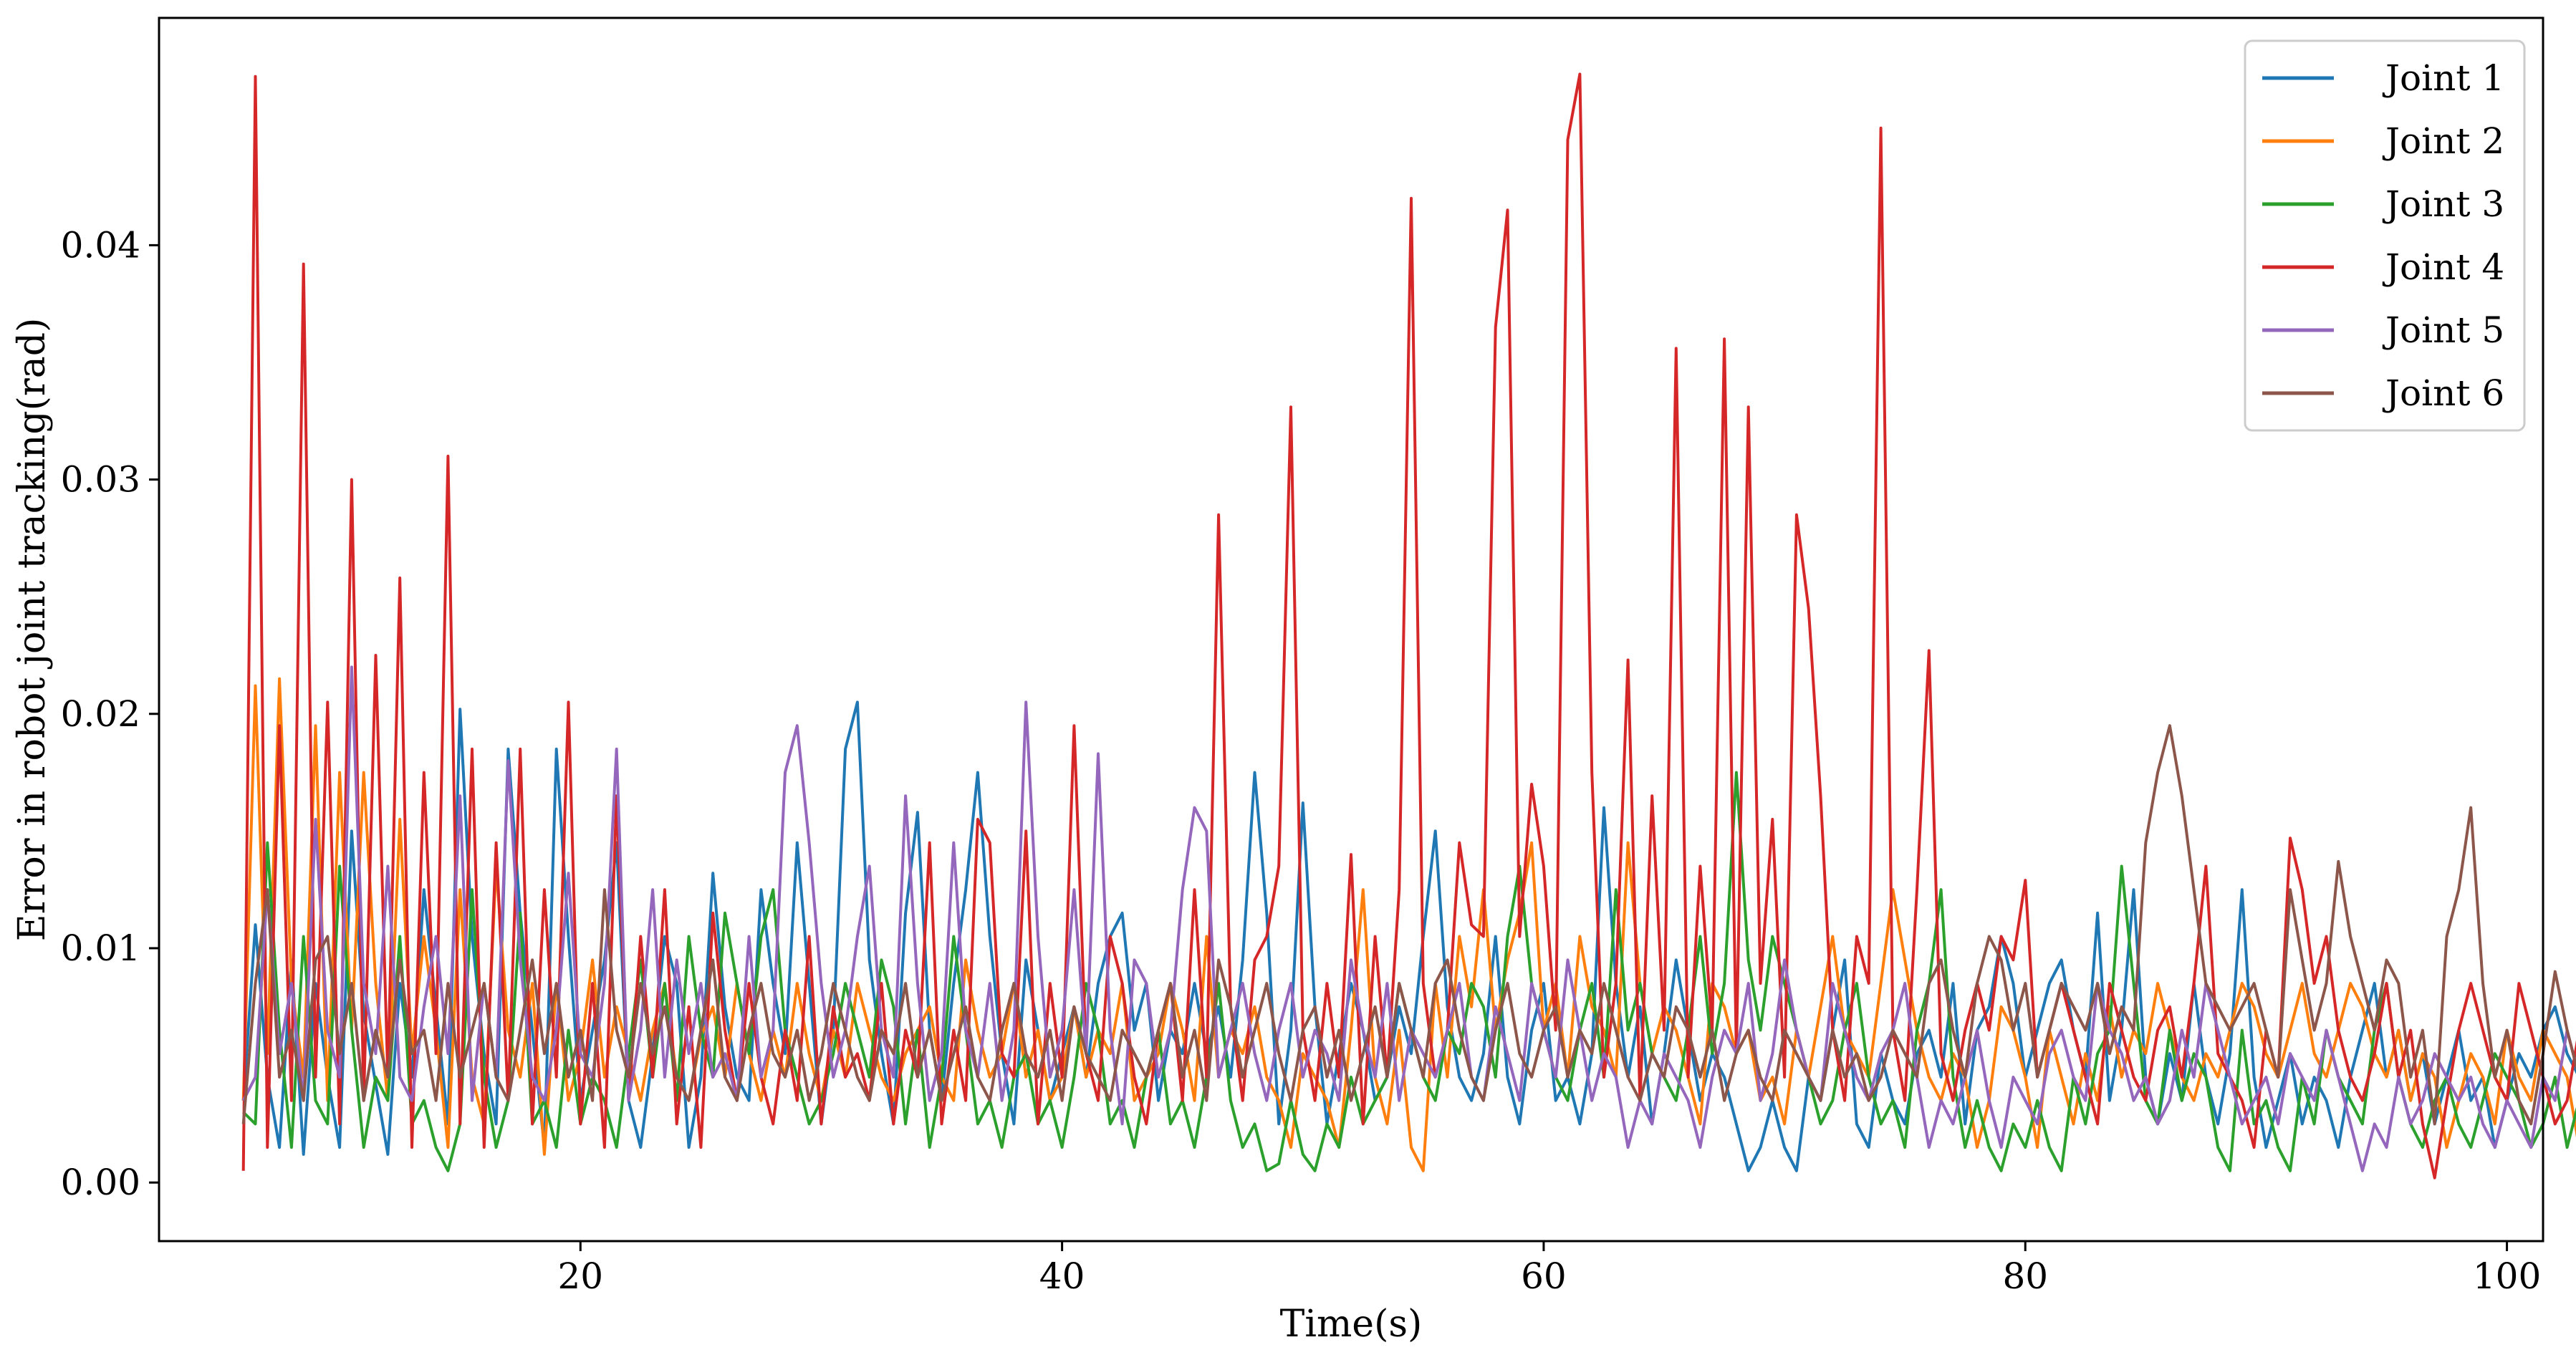 The image size is (2576, 1360). What do you see at coordinates (1062, 1276) in the screenshot?
I see `x-tick-label: 40` at bounding box center [1062, 1276].